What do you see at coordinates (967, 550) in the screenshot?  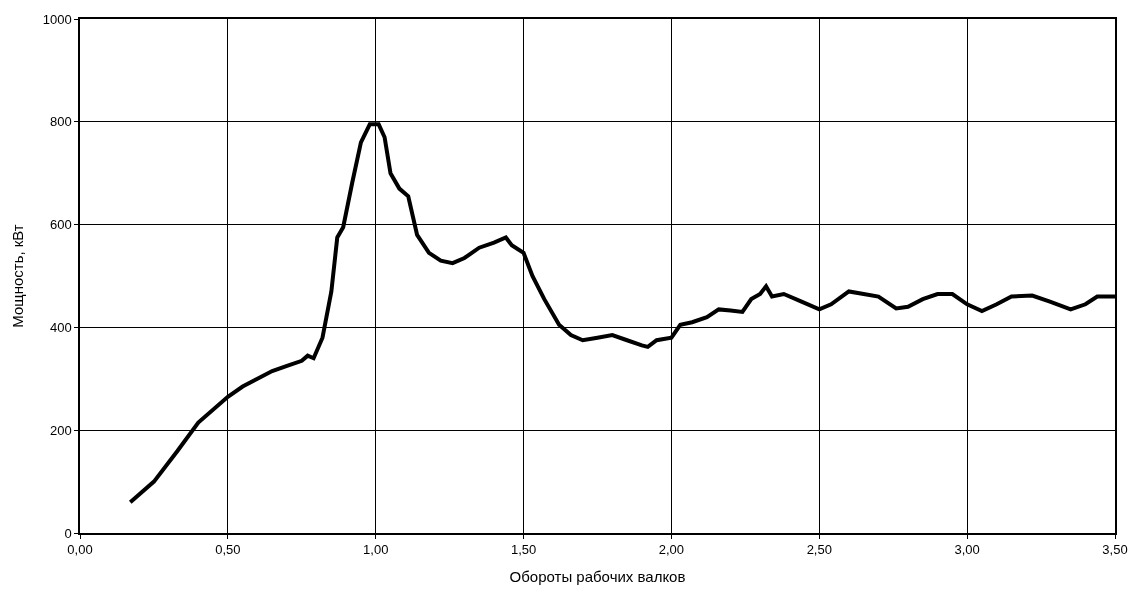 I see `x-tick-label: 3,00` at bounding box center [967, 550].